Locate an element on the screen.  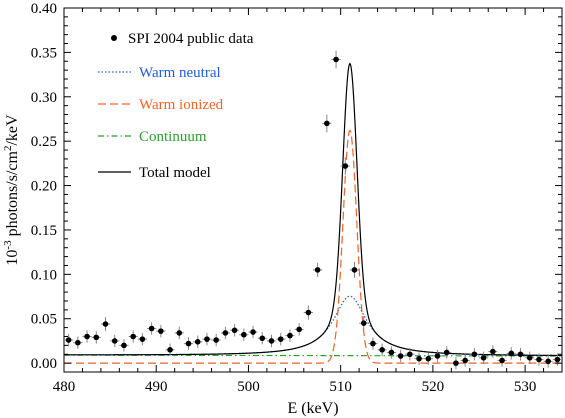
y-tick-label: 0.20 is located at coordinates (44, 187).